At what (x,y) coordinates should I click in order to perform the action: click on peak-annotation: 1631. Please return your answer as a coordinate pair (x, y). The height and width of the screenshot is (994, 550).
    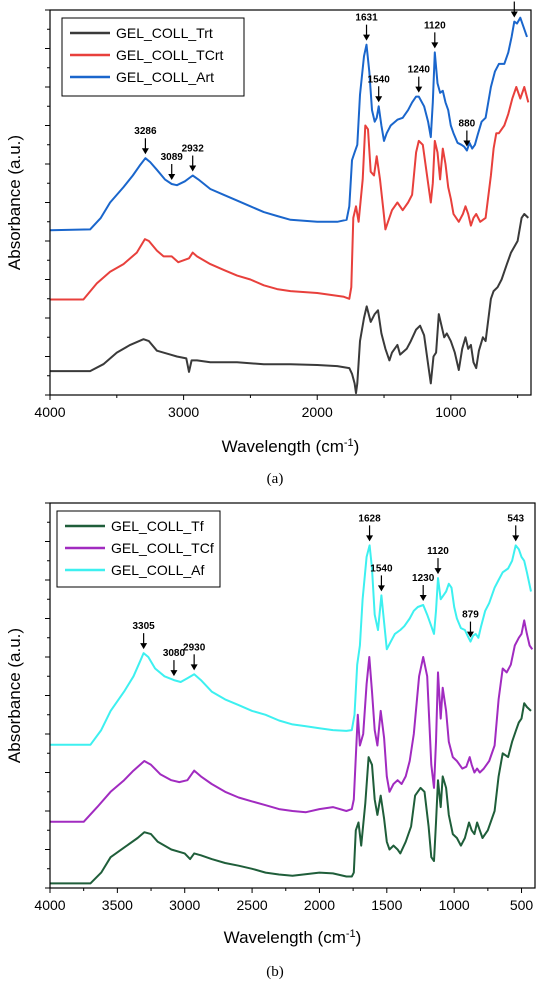
    Looking at the image, I should click on (366, 27).